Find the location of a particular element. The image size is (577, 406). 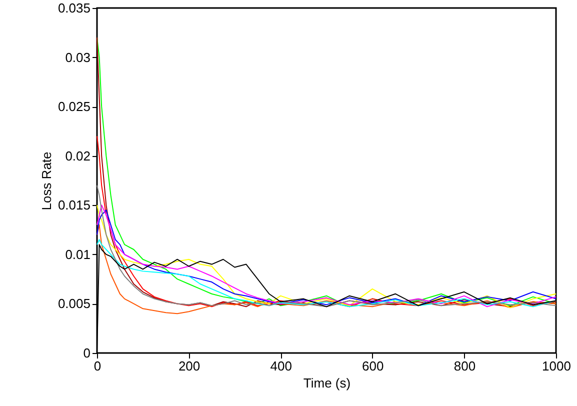

y-tick-label: 0.015 is located at coordinates (74, 205).